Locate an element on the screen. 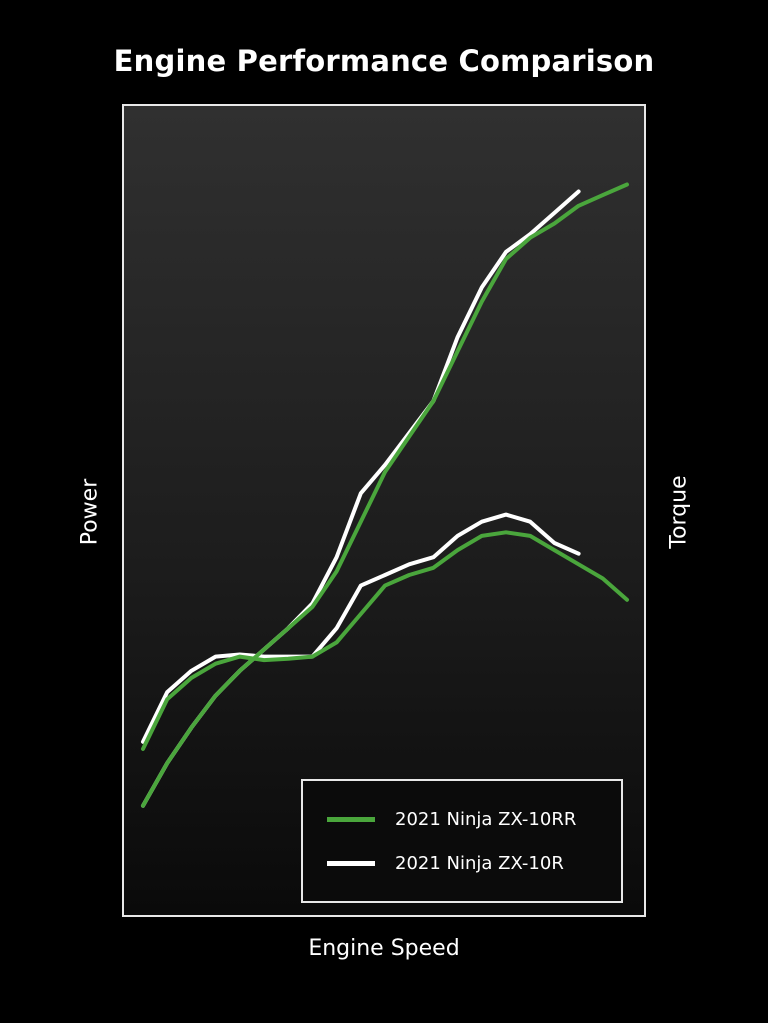 This screenshot has height=1023, width=768. y-axis-label-left: Power is located at coordinates (90, 512).